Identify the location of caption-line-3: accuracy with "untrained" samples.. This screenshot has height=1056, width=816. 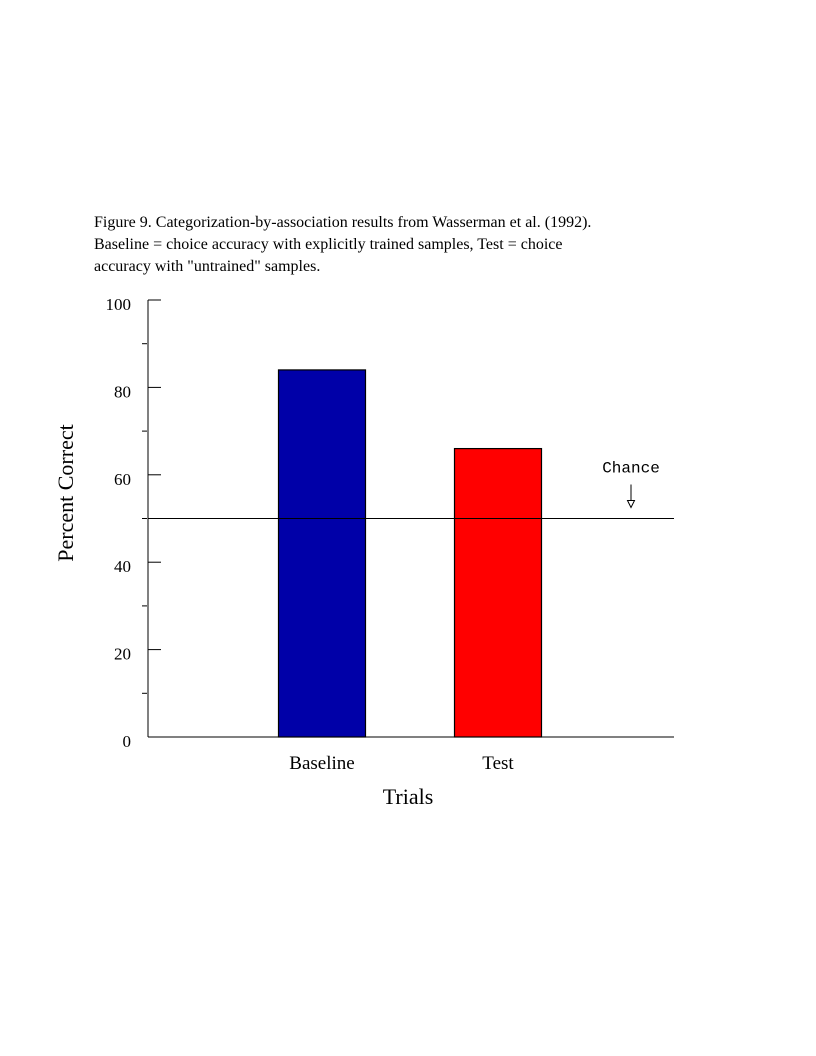
(207, 266).